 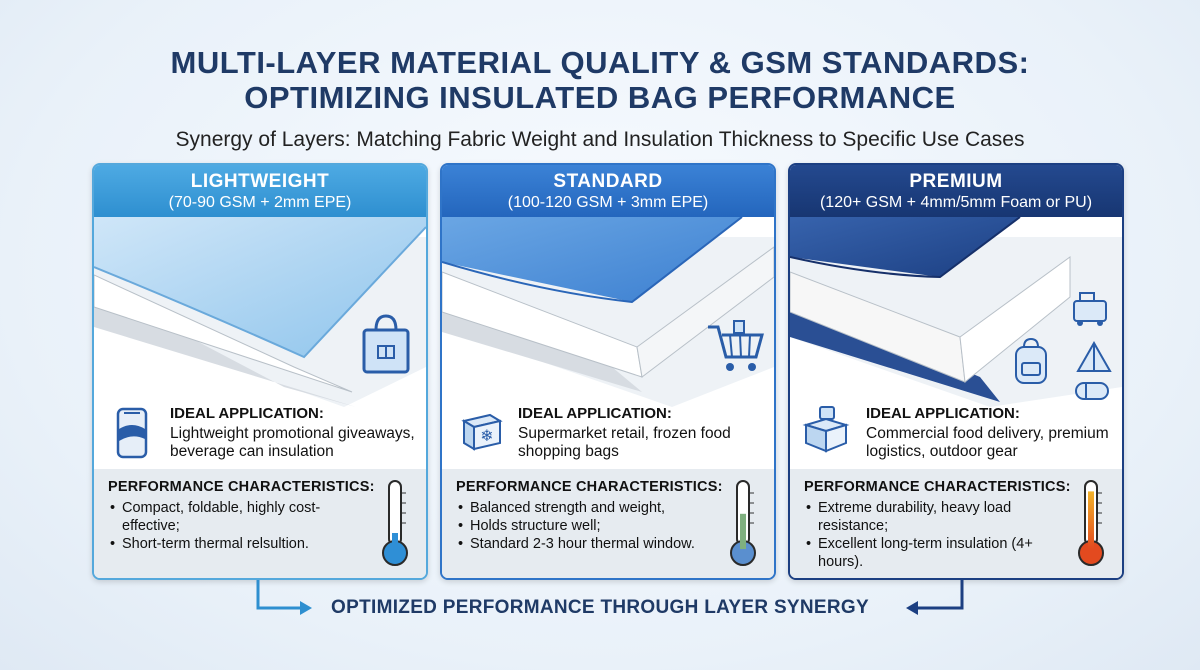 What do you see at coordinates (260, 181) in the screenshot?
I see `card-name: LIGHTWEIGHT` at bounding box center [260, 181].